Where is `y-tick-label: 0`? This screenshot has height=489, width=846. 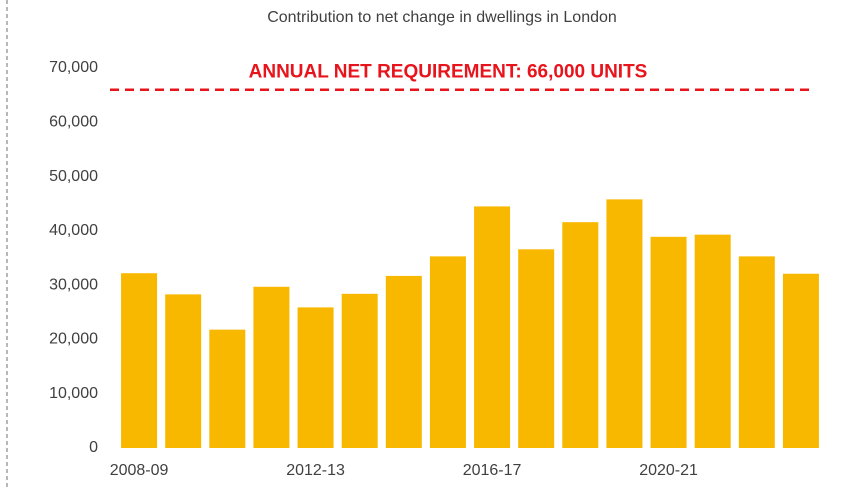
y-tick-label: 0 is located at coordinates (93, 447).